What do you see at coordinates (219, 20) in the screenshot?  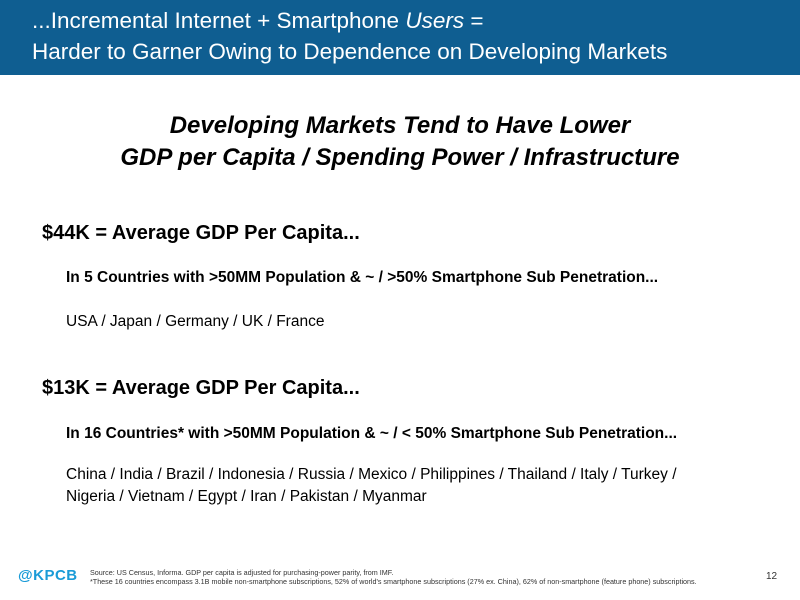 I see `header-title-text: ...Incremental Internet + Smartphone` at bounding box center [219, 20].